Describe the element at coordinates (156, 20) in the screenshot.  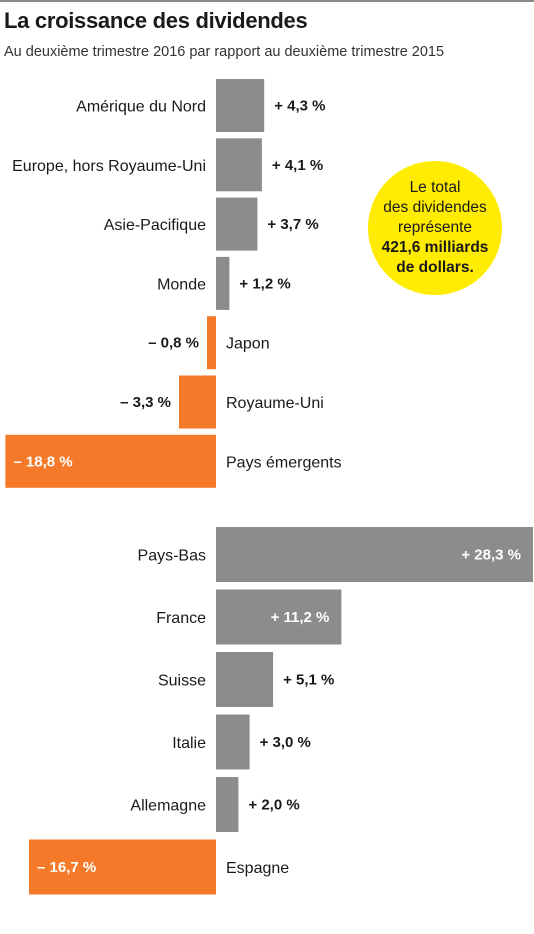
I see `chart-title: La croissance des dividendes` at that location.